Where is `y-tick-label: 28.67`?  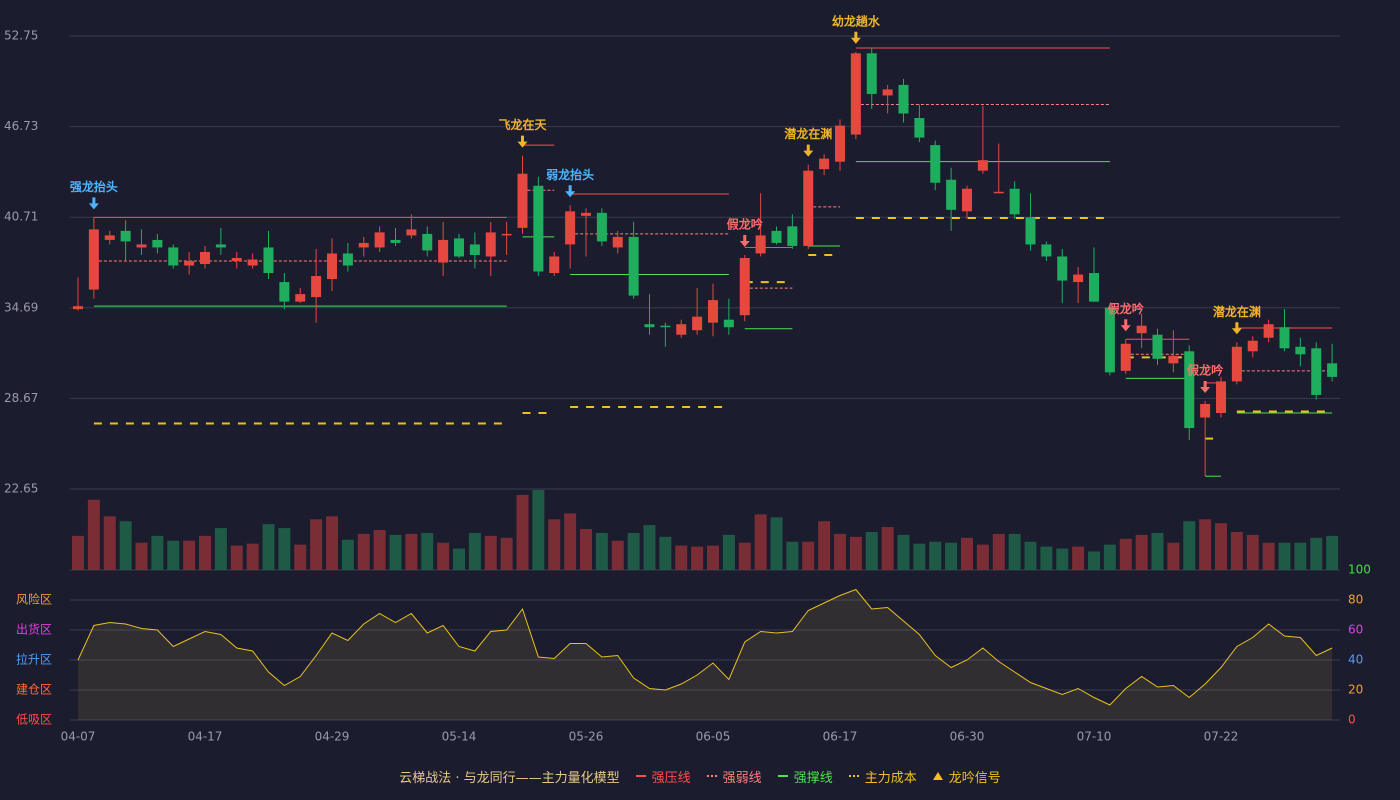
y-tick-label: 28.67 is located at coordinates (21, 398).